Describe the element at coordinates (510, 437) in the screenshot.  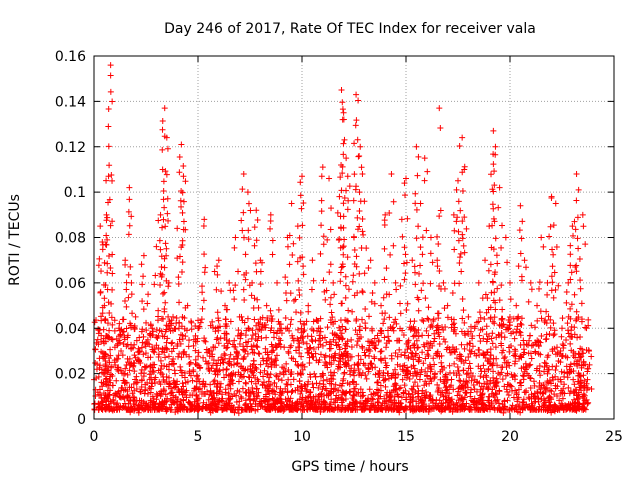
I see `x-tick-label: 20` at that location.